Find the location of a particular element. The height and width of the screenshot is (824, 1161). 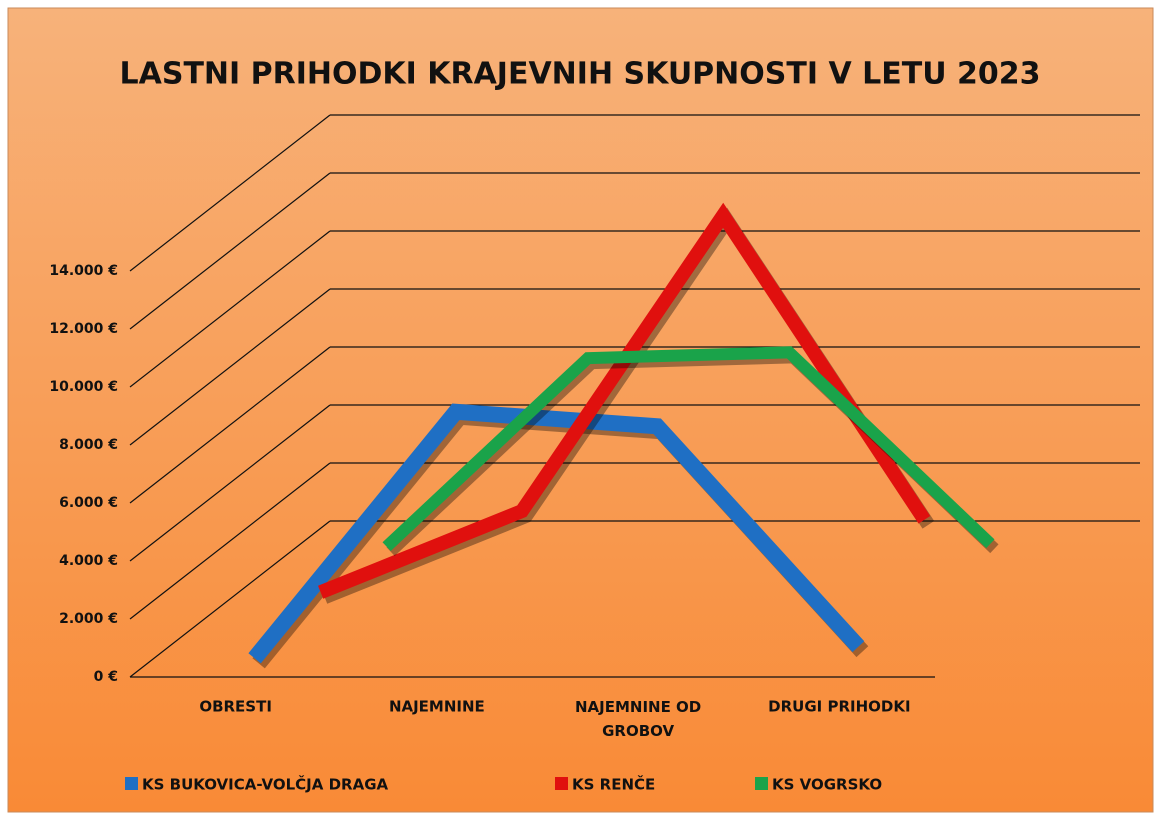

y-tick-label: 10.000 € is located at coordinates (83, 387).